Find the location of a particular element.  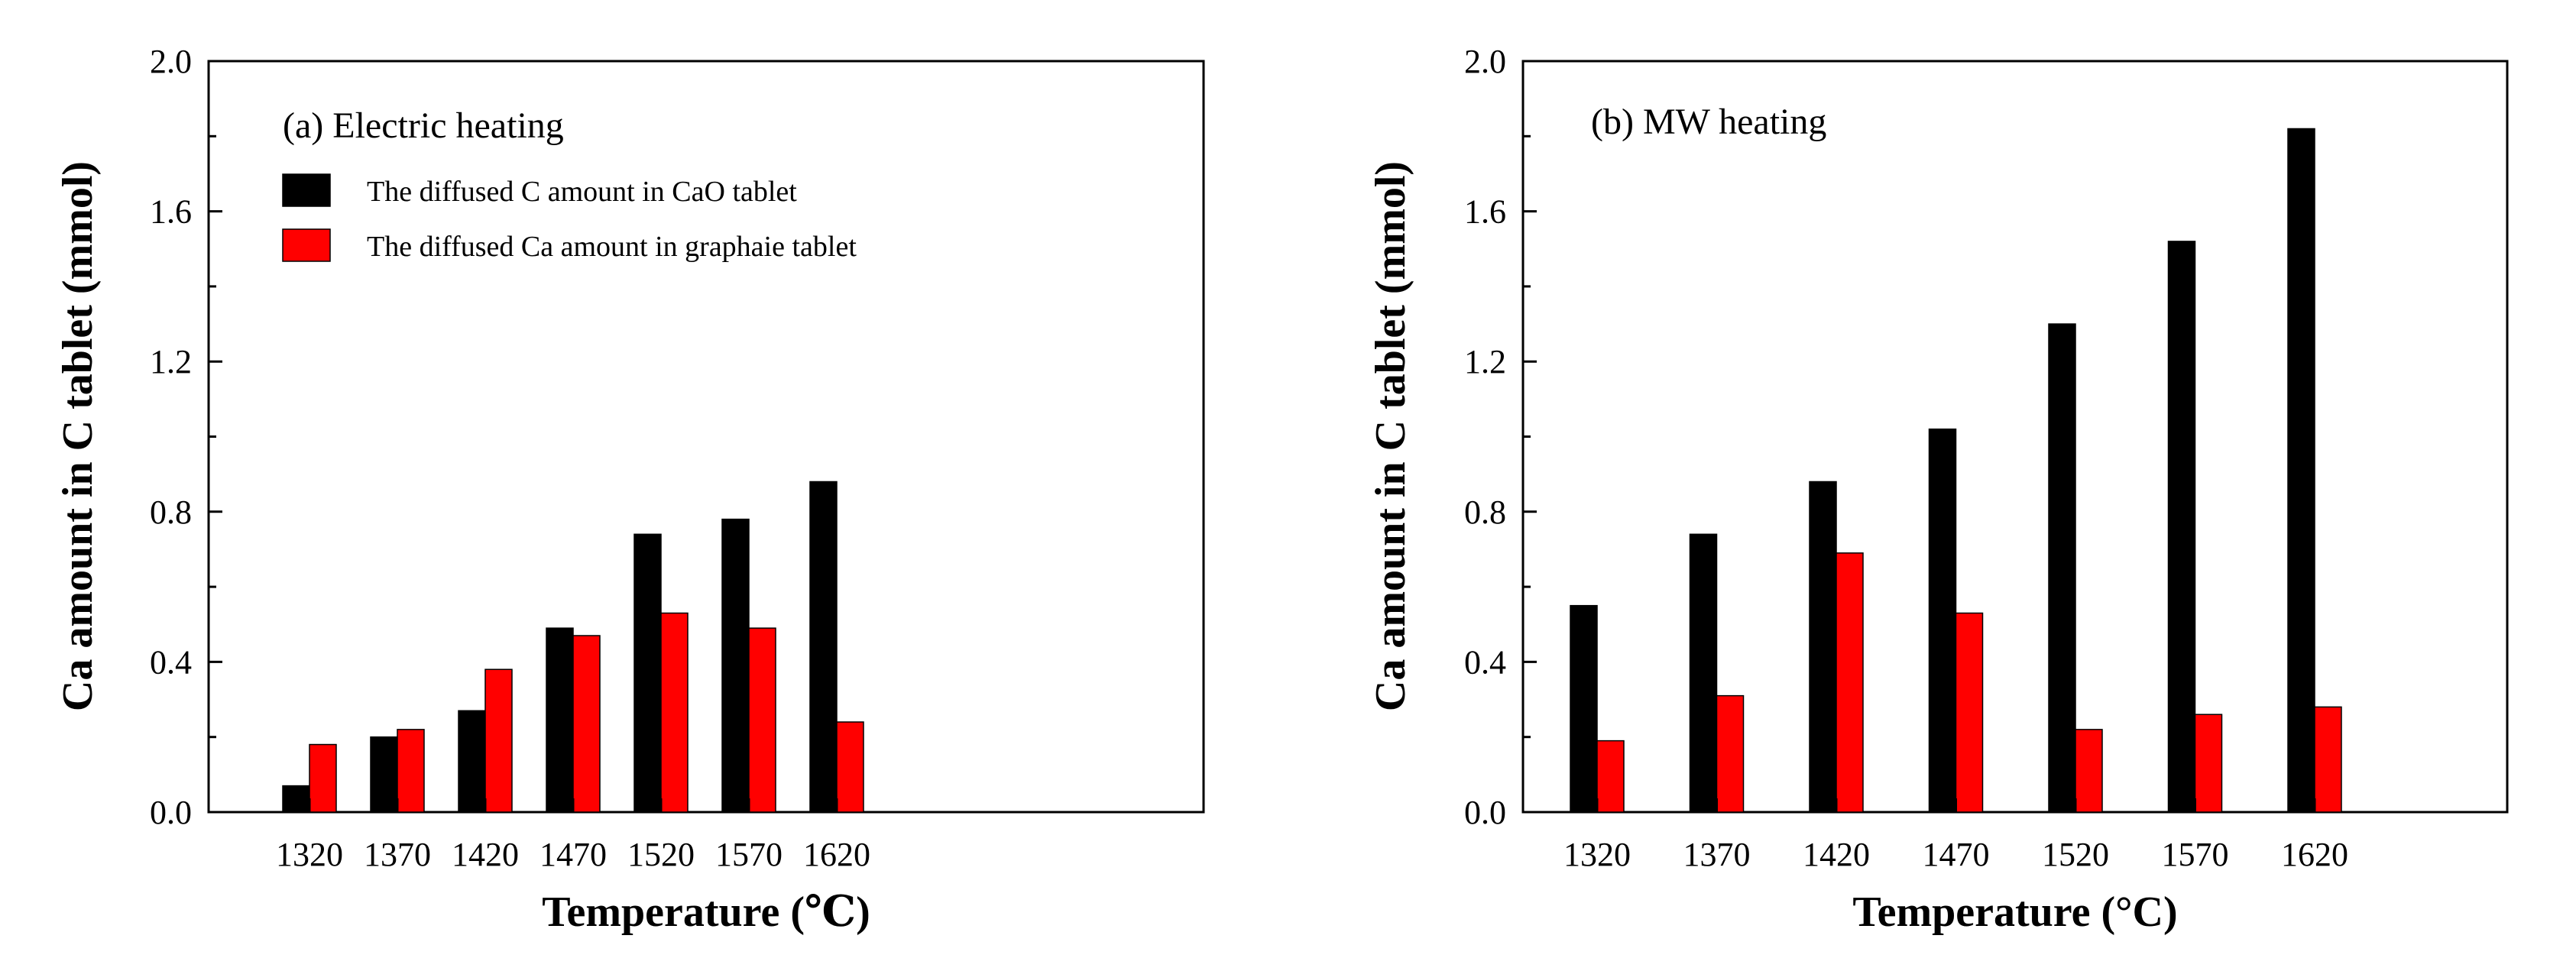

x-tick-label-b-2: 1420 is located at coordinates (1836, 854).